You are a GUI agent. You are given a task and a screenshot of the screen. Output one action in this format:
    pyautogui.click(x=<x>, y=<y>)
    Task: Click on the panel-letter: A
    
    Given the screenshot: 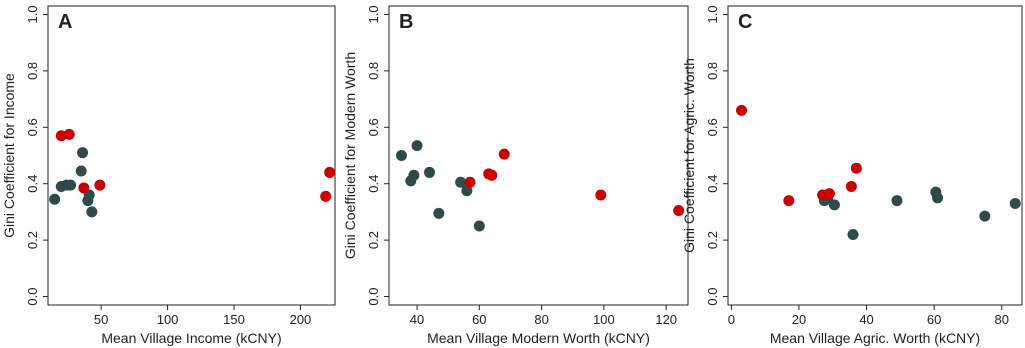 What is the action you would take?
    pyautogui.click(x=65, y=22)
    